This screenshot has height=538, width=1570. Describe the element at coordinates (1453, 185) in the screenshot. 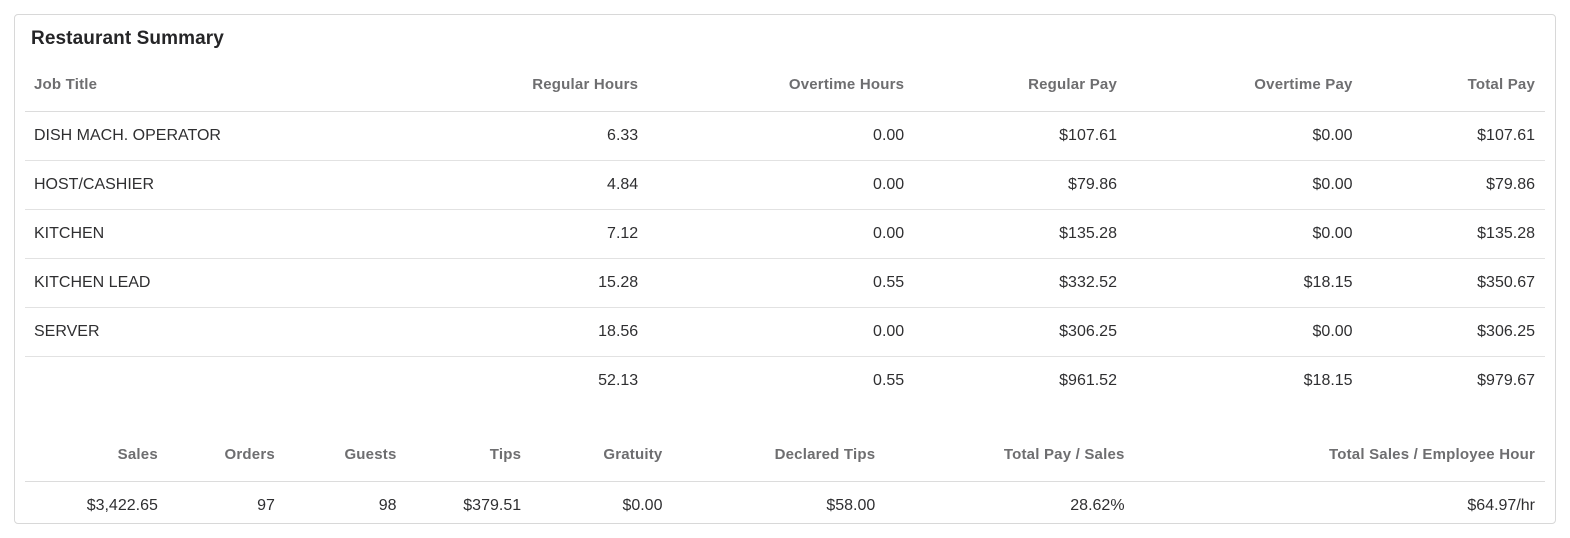

I see `total-pay-cell: $79.86` at that location.